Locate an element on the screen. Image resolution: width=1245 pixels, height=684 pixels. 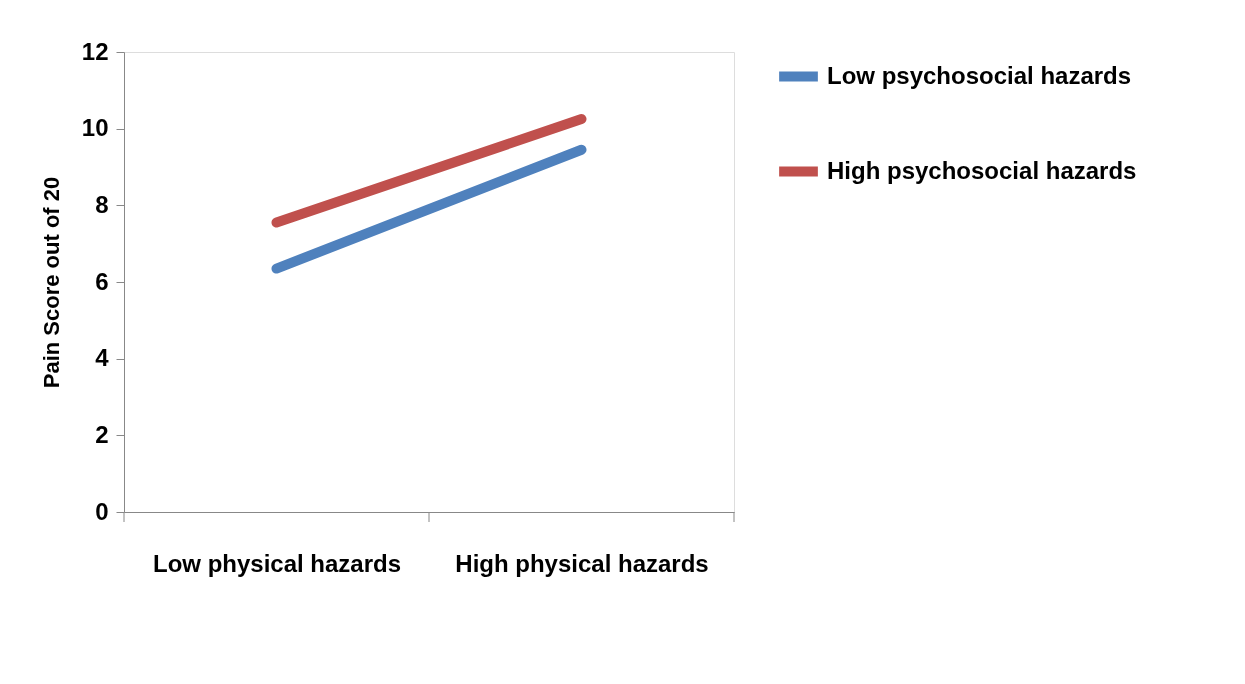
y-tick-label: 4 is located at coordinates (102, 358).